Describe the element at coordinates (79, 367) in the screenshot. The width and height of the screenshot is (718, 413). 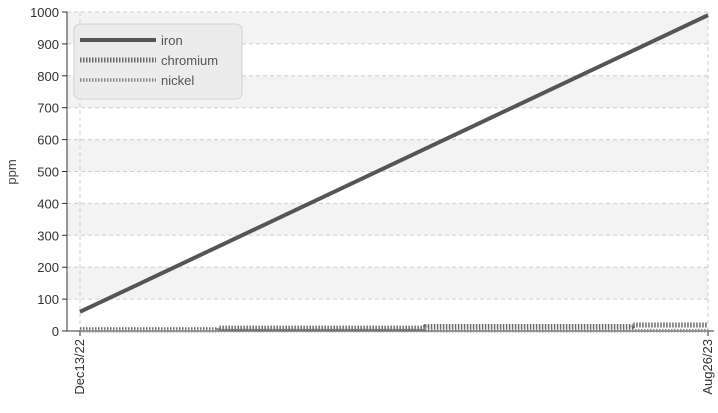
I see `x-tick-label: Dec13/22` at that location.